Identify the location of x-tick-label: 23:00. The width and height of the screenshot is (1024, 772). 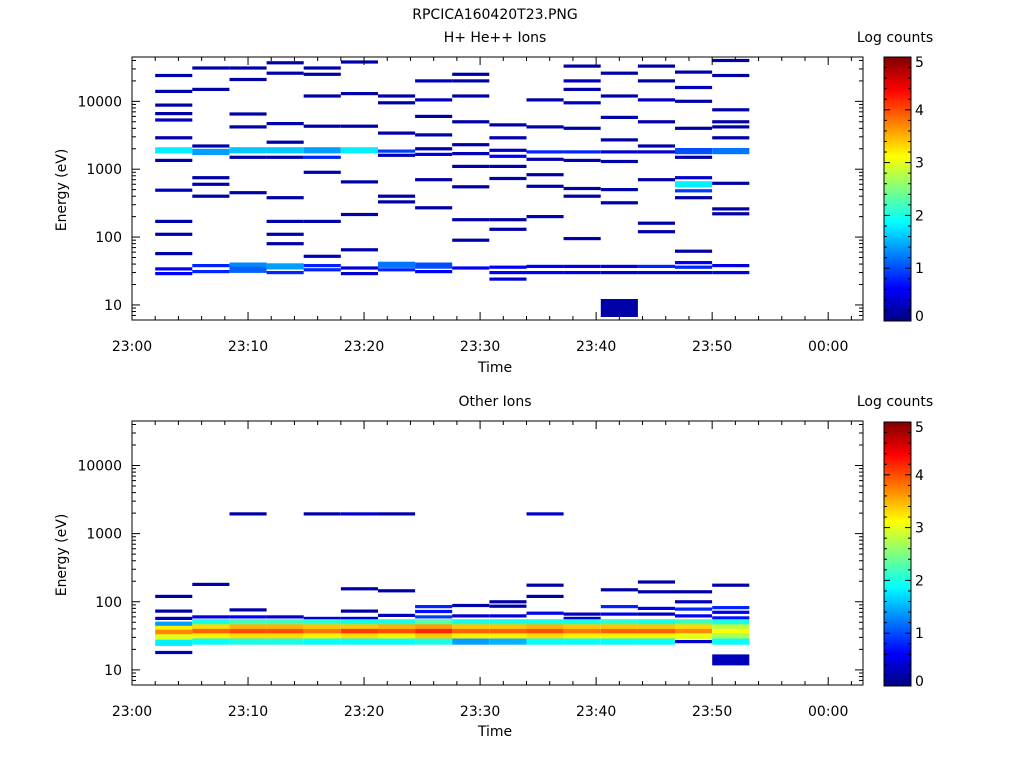
(132, 347).